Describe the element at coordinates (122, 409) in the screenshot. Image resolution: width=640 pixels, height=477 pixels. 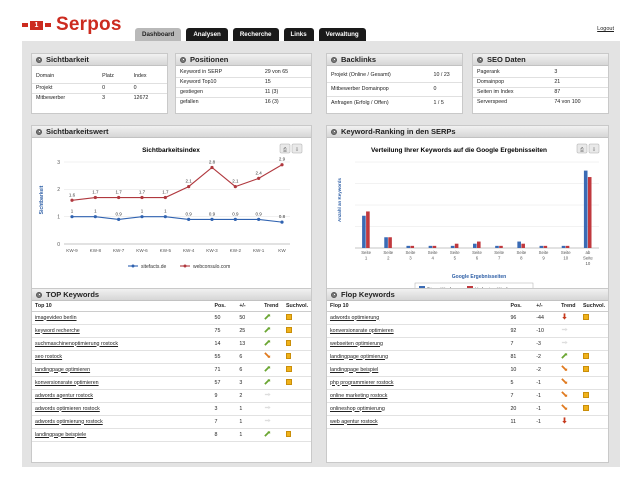
I see `keyword-link: adwords optimieren rostock` at that location.